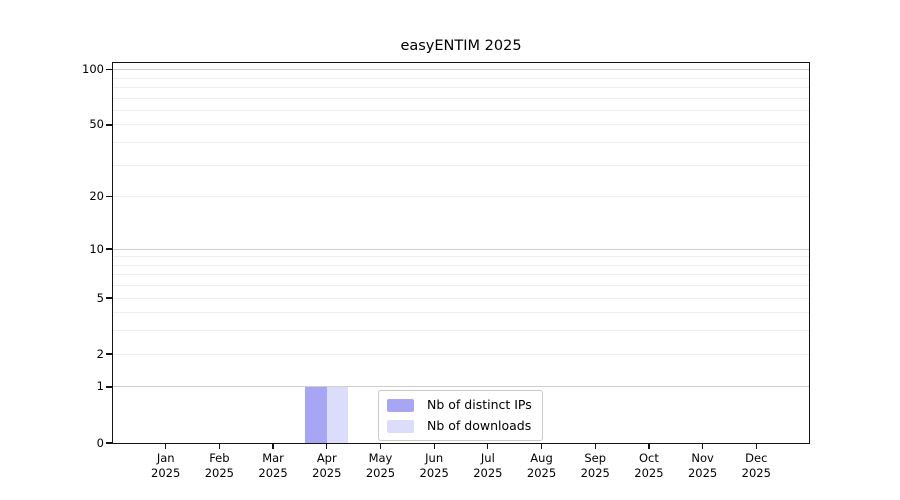 The width and height of the screenshot is (900, 500). I want to click on x-tick-label: Mar 2025, so click(273, 465).